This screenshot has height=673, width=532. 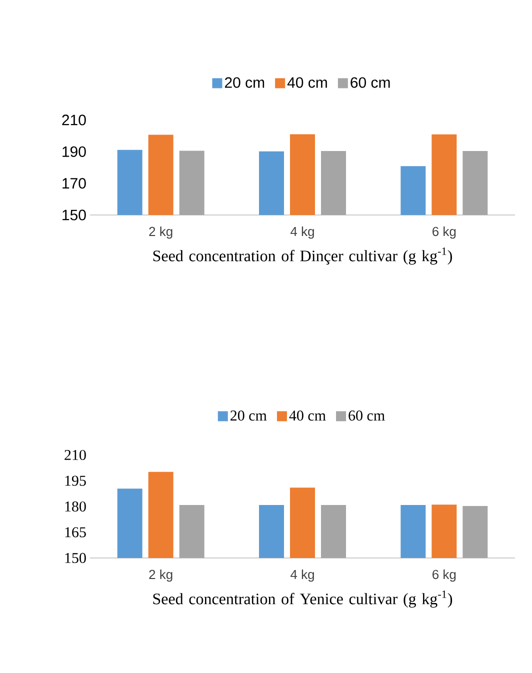 What do you see at coordinates (74, 151) in the screenshot?
I see `y-tick-label: 190` at bounding box center [74, 151].